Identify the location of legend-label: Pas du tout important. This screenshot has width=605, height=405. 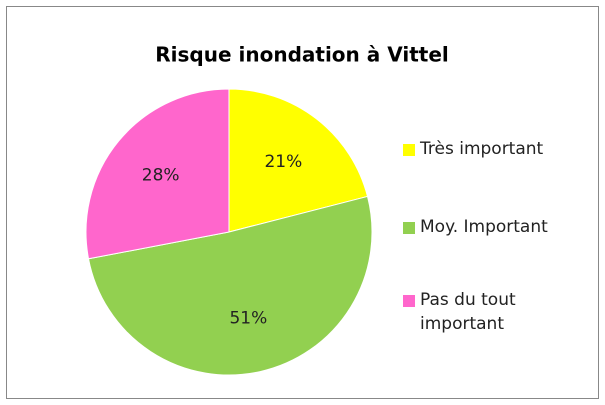
(468, 312).